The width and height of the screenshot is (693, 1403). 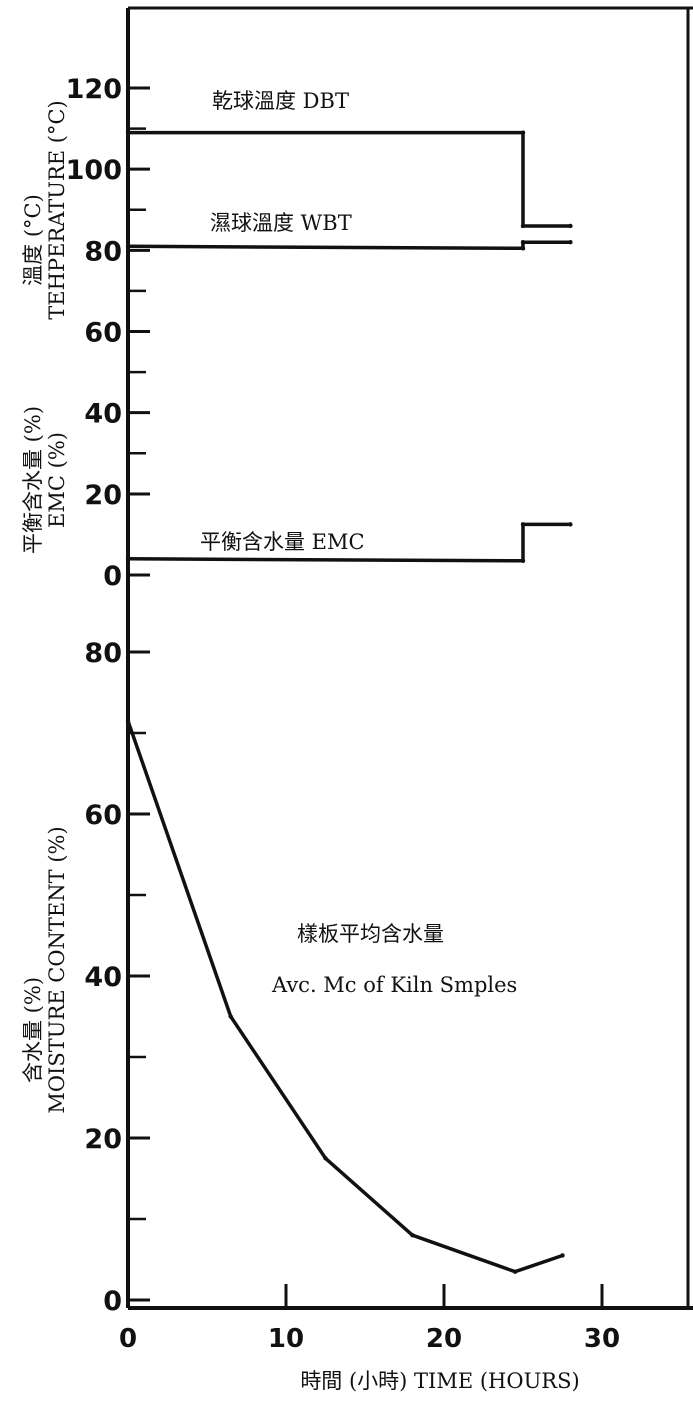 I want to click on emc-series-0-line, so click(x=349, y=542).